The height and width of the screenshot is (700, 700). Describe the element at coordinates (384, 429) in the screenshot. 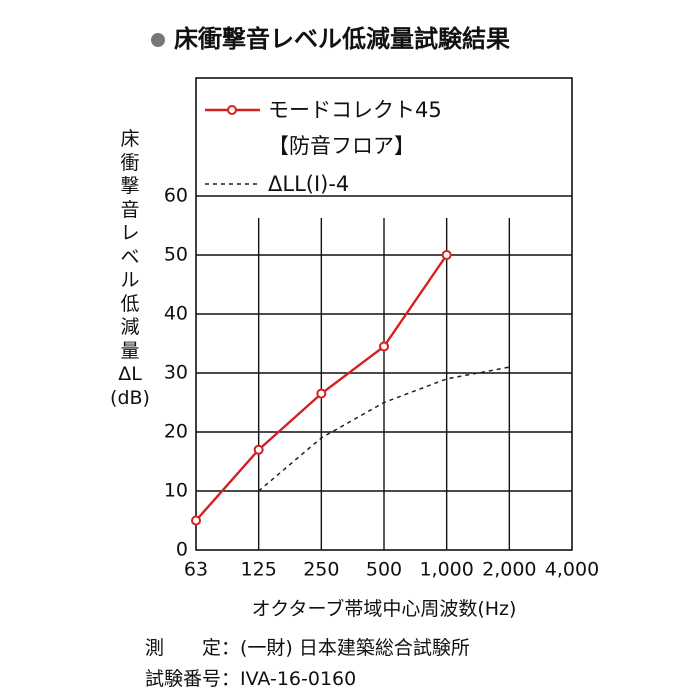

I see `series-line` at that location.